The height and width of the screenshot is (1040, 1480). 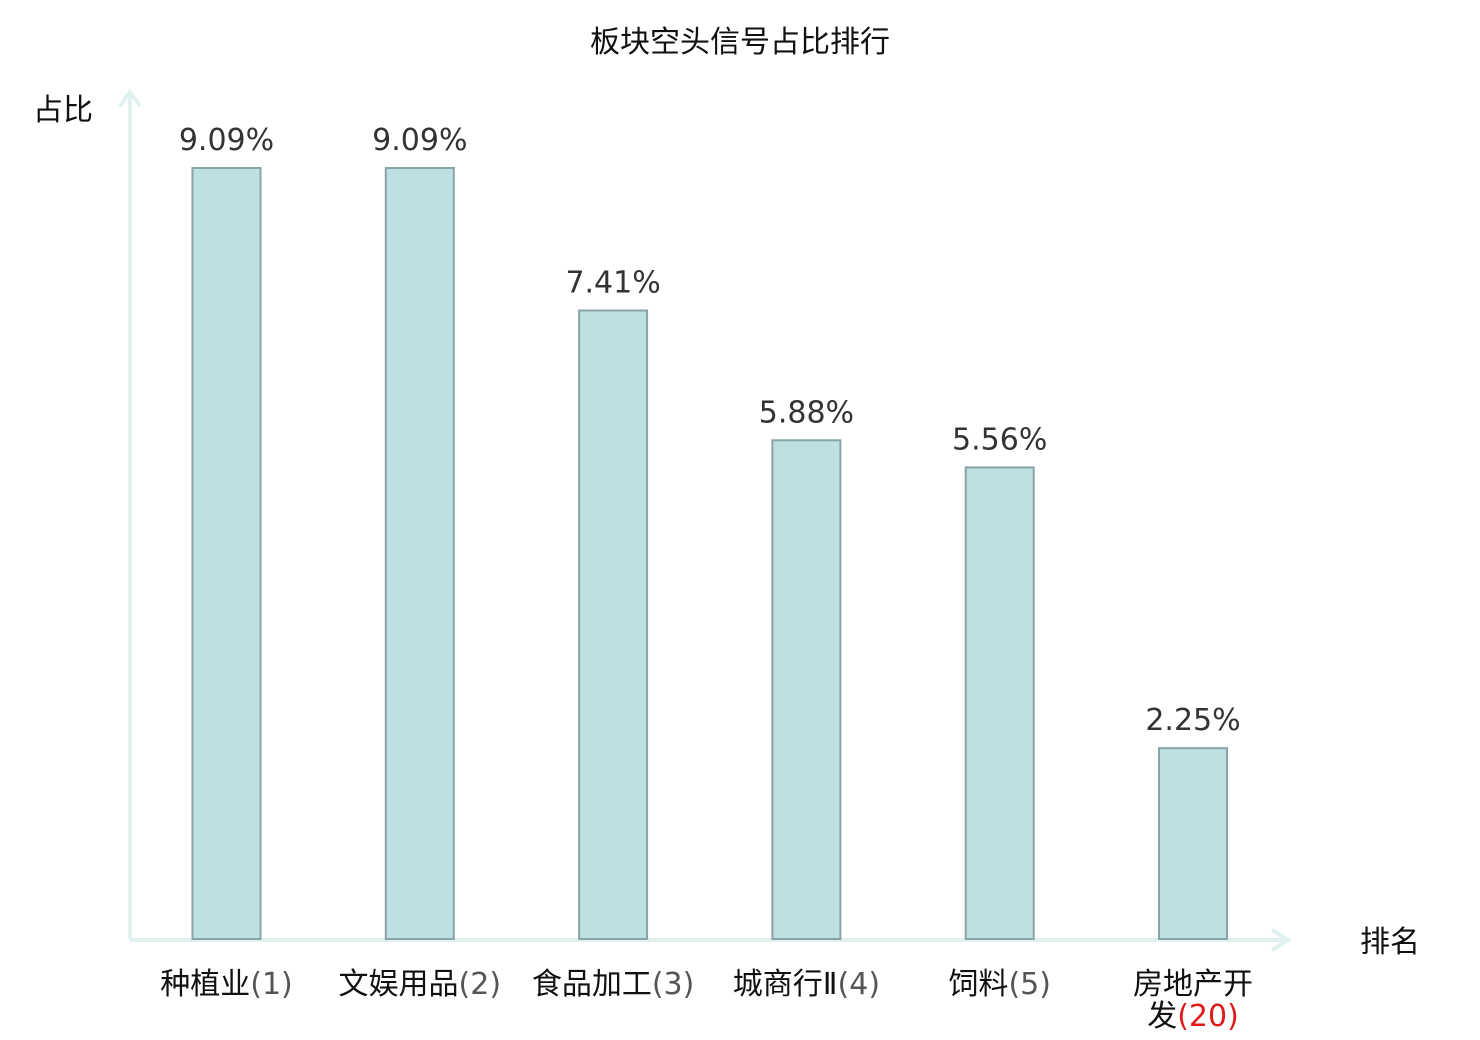 I want to click on category-name-line-1: 房地产开, so click(x=1193, y=984).